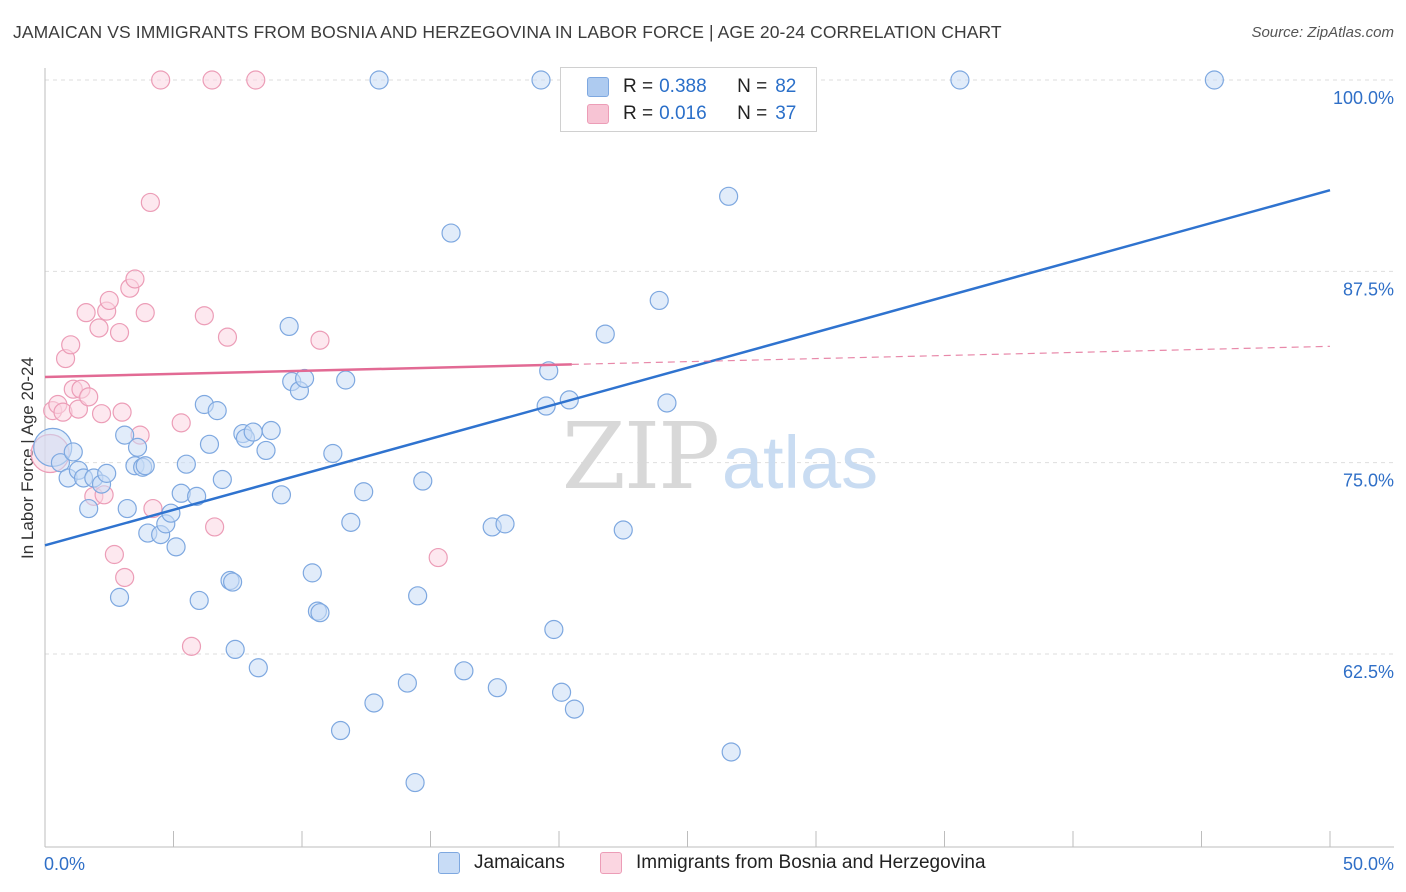 The image size is (1406, 892). I want to click on watermark-atlas: atlas, so click(800, 462).